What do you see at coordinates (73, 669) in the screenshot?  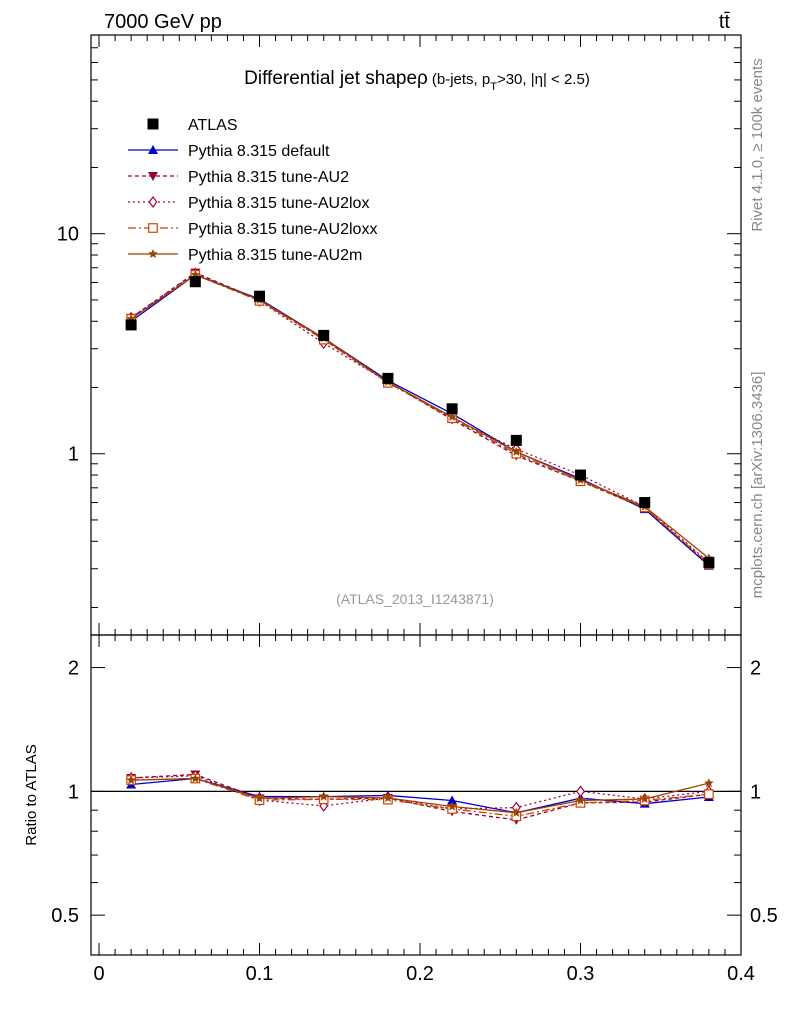 I see `ratio-y-tick-label: 2` at bounding box center [73, 669].